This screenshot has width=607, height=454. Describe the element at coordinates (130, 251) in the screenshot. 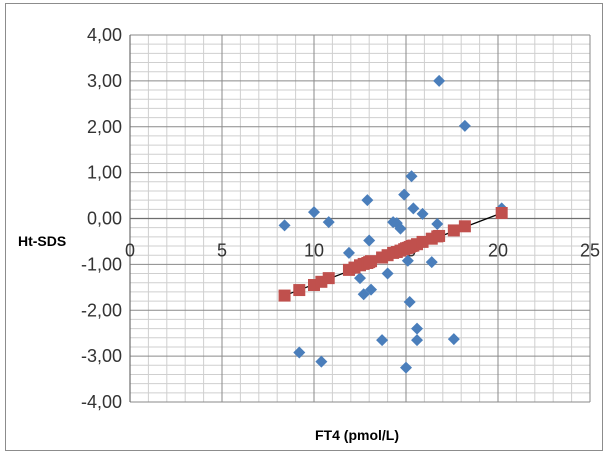

I see `x-tick-label: 0` at that location.